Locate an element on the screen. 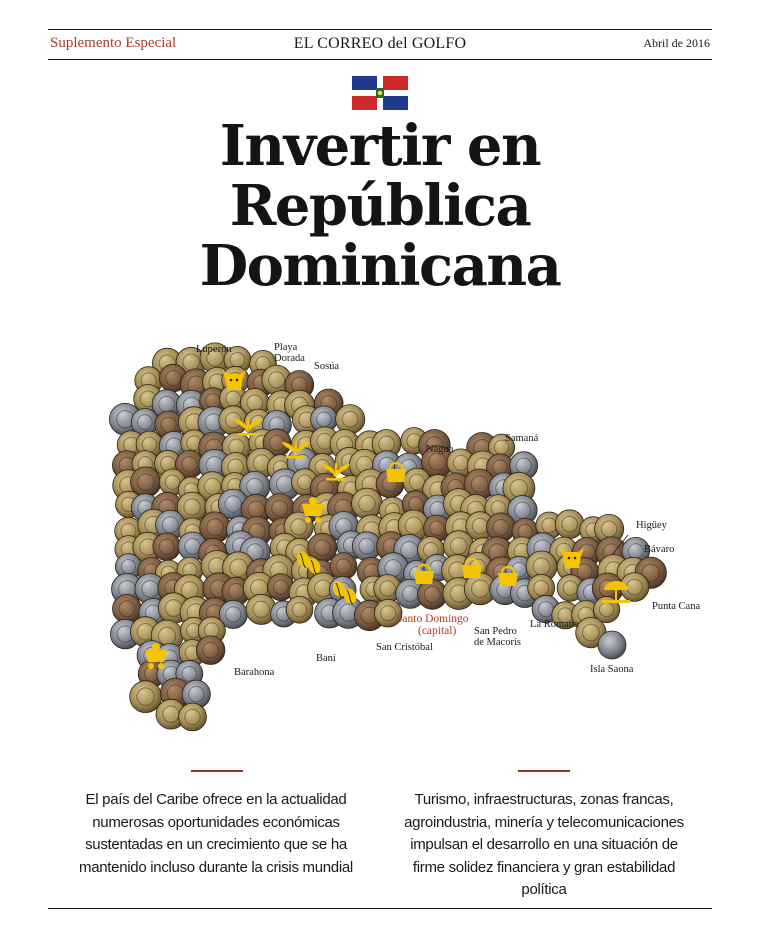  title-line: Dominicana is located at coordinates (380, 266).